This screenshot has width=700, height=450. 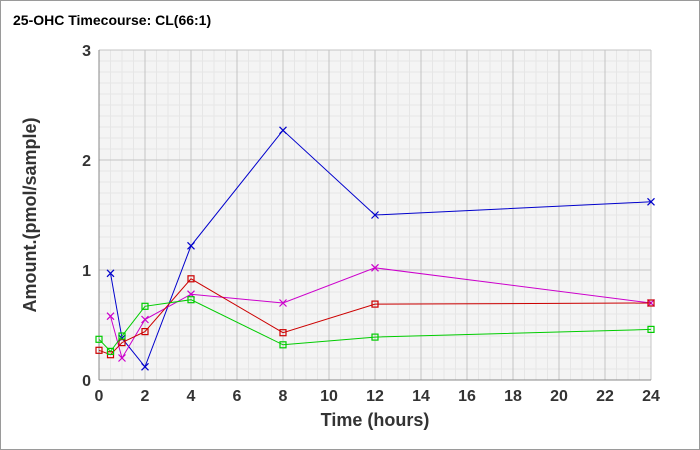 I want to click on y-tick-label: 1, so click(x=86, y=271).